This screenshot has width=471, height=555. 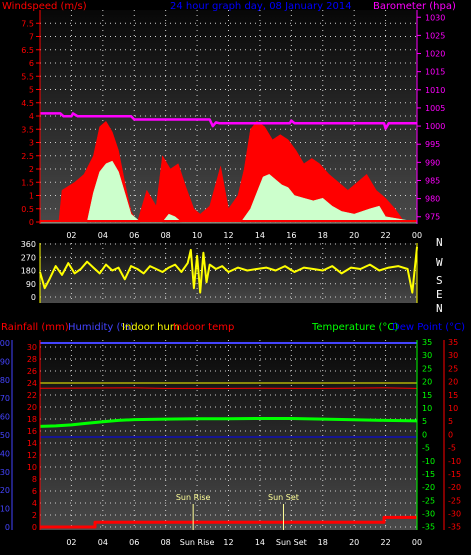 I want to click on rainfall-tick-label: 16, so click(x=32, y=431).